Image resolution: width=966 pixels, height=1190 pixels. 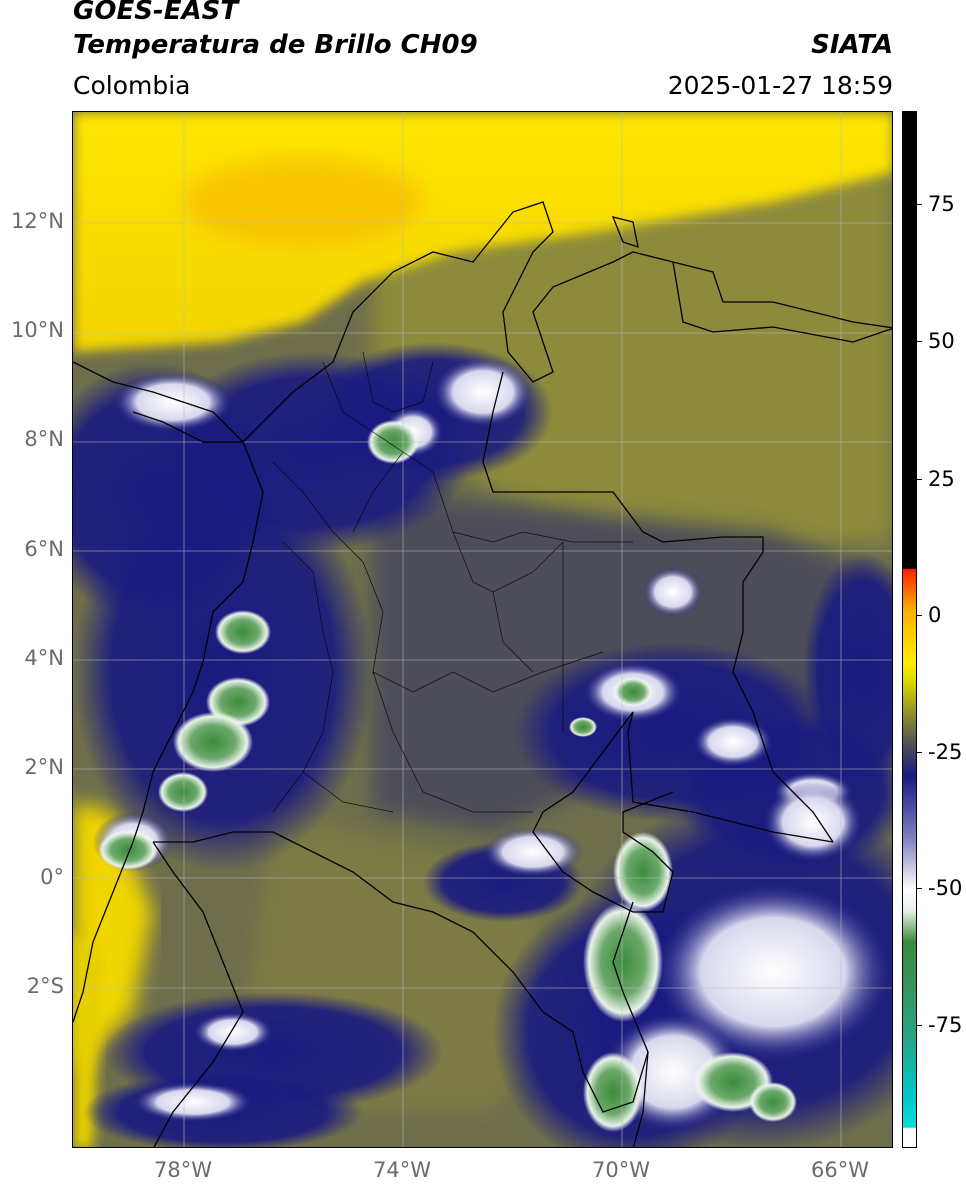 I want to click on satellite-title: GOES-EAST, so click(x=156, y=13).